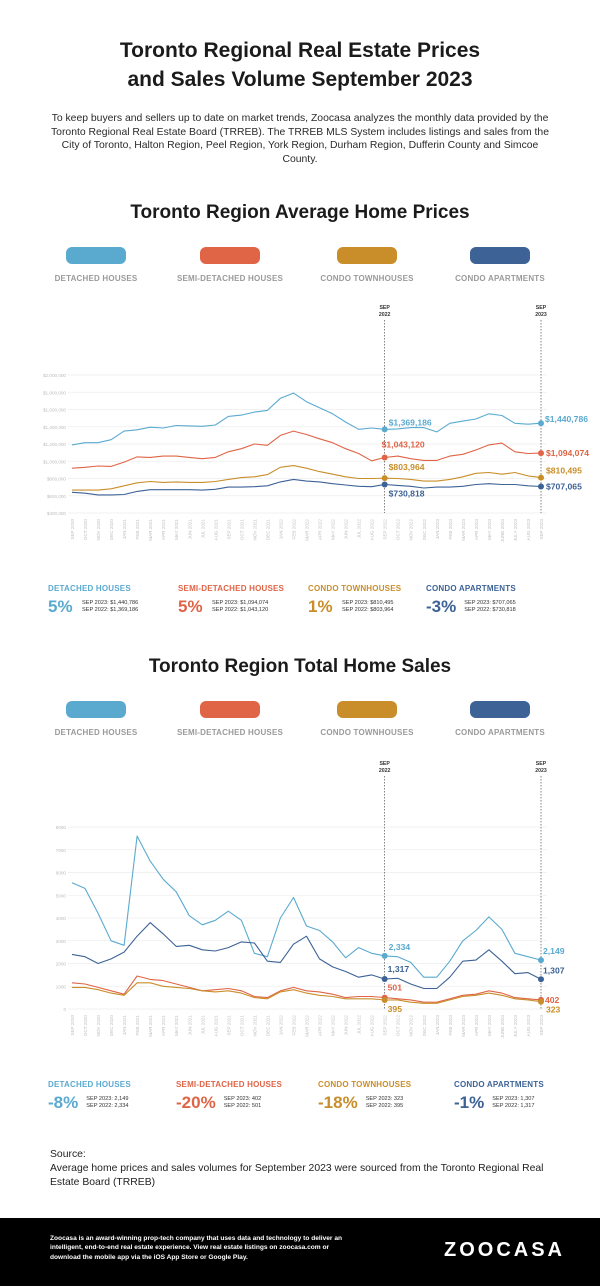 The height and width of the screenshot is (1286, 600). What do you see at coordinates (228, 529) in the screenshot?
I see `x-tick-label: SEP 2021` at bounding box center [228, 529].